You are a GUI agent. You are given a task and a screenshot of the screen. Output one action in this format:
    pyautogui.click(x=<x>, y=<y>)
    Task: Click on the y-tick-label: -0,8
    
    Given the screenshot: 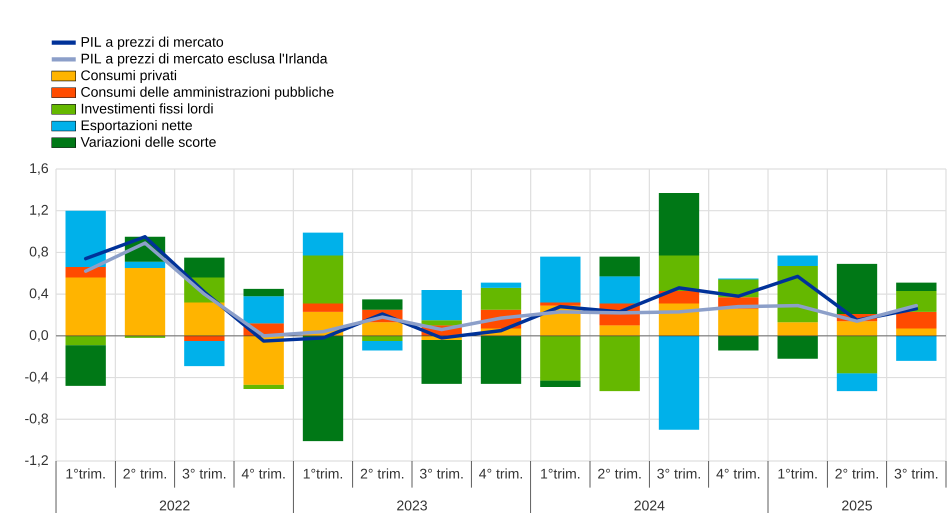 What is the action you would take?
    pyautogui.click(x=36, y=420)
    